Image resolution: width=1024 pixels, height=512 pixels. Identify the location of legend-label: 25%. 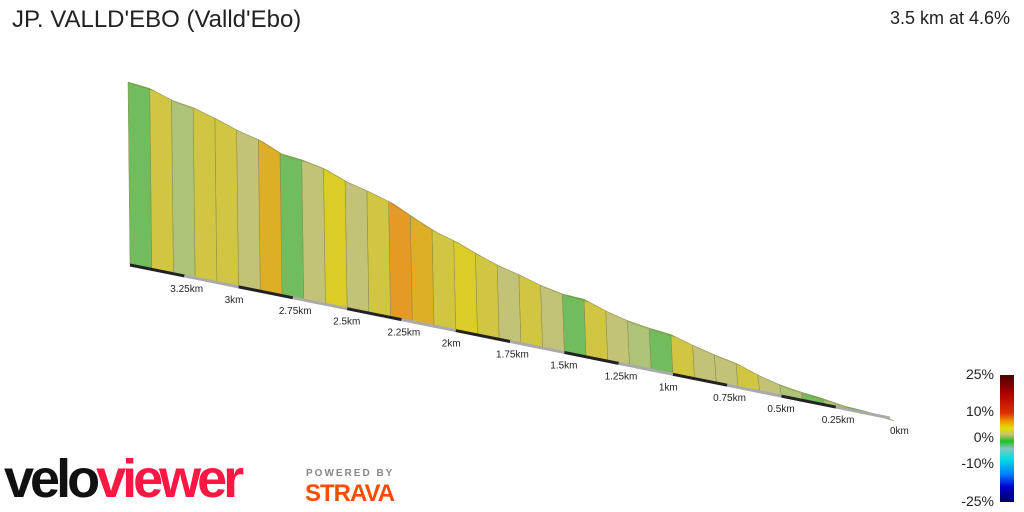
(979, 374).